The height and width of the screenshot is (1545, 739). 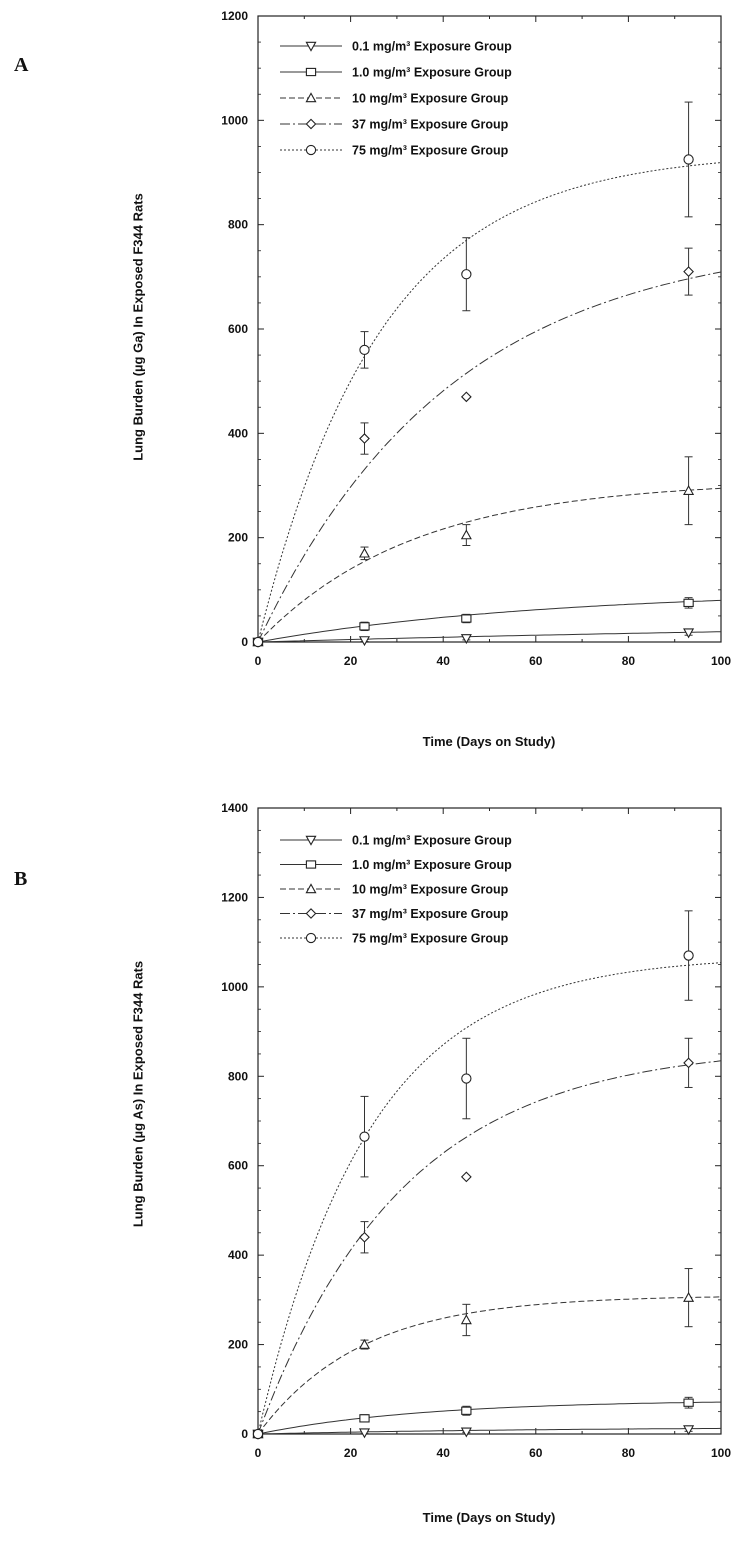 I want to click on y-tick-label: 1400, so click(x=234, y=808).